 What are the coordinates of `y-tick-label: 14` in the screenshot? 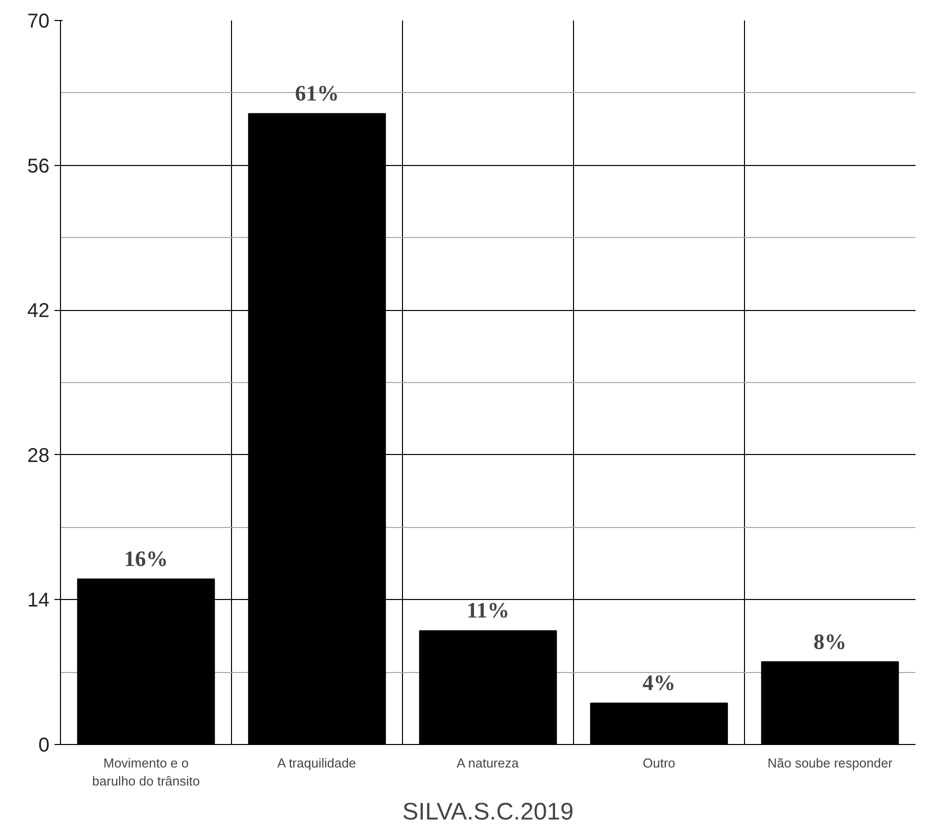 It's located at (38, 601).